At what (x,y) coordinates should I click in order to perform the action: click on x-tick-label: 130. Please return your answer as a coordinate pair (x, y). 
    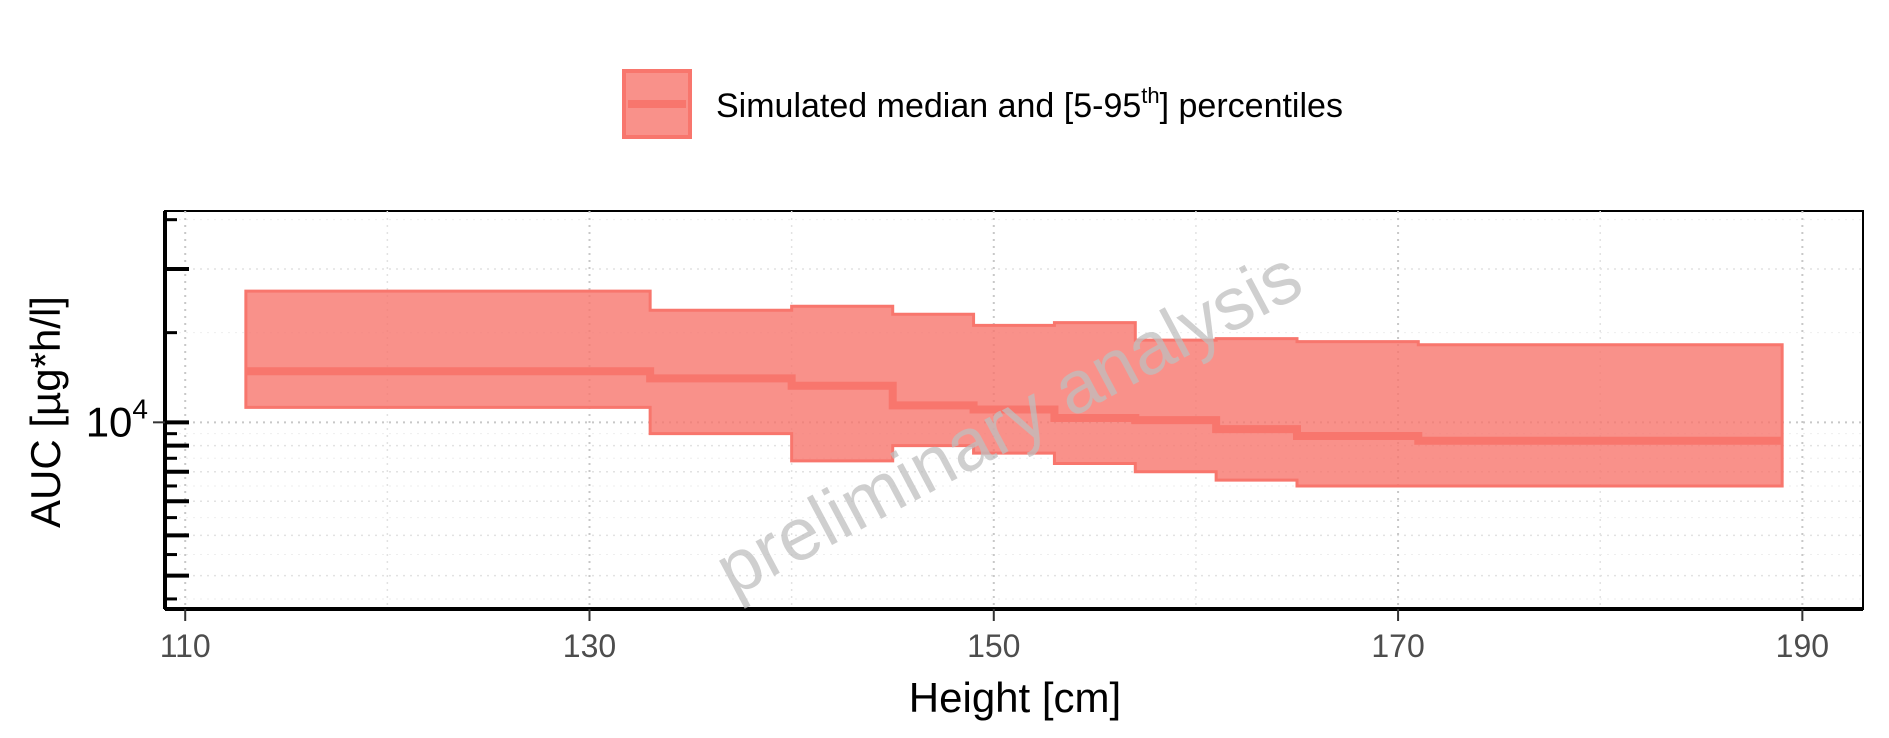
    Looking at the image, I should click on (589, 646).